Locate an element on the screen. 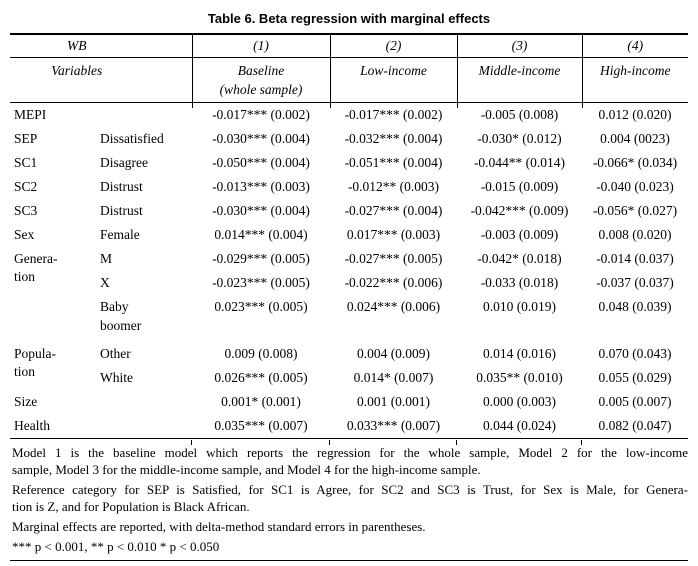  coefficient-cell: 0.070 (0.043) is located at coordinates (635, 353).